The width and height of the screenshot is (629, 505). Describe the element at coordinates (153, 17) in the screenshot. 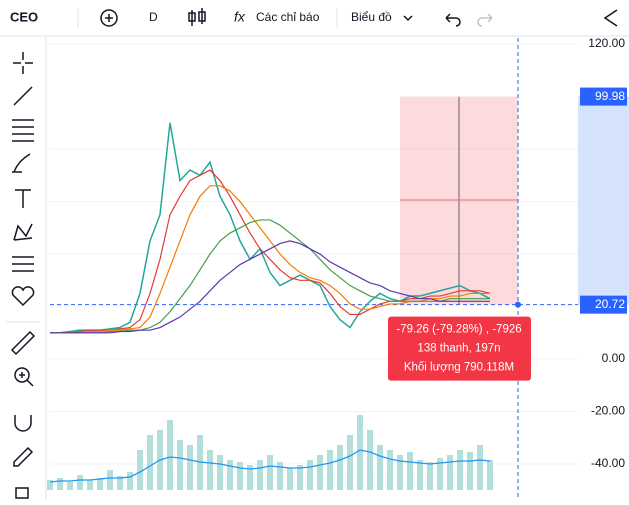

I see `interval: D` at that location.